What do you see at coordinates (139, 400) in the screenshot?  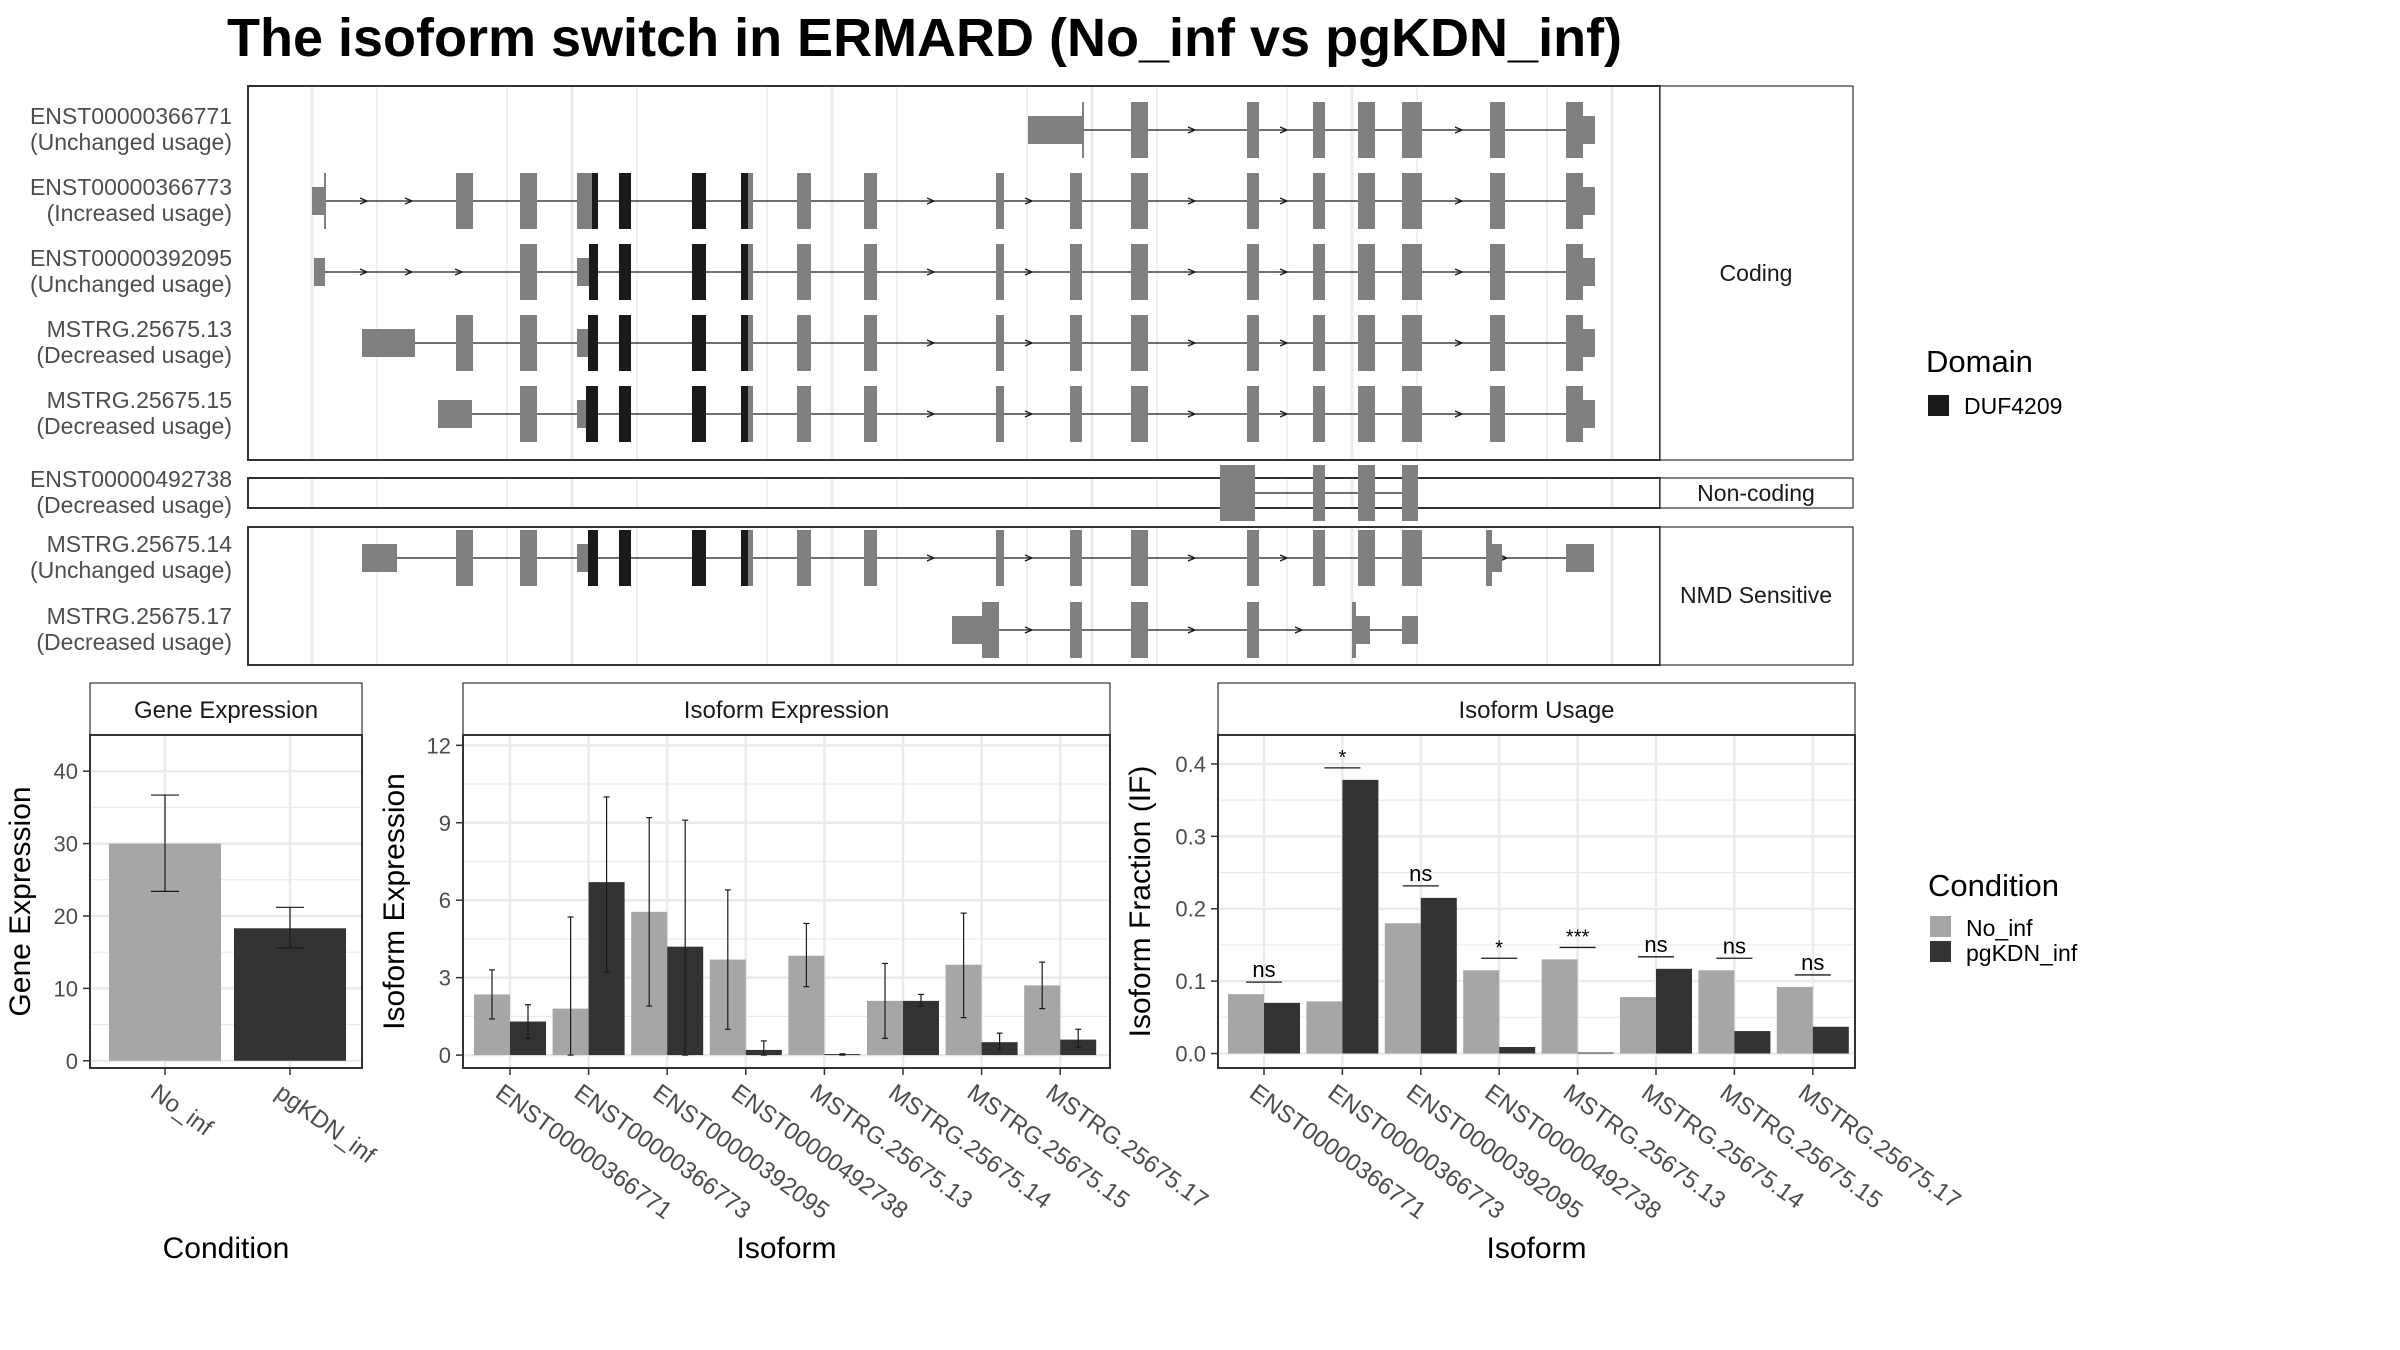 I see `transcript-id-label: MSTRG.25675.15` at bounding box center [139, 400].